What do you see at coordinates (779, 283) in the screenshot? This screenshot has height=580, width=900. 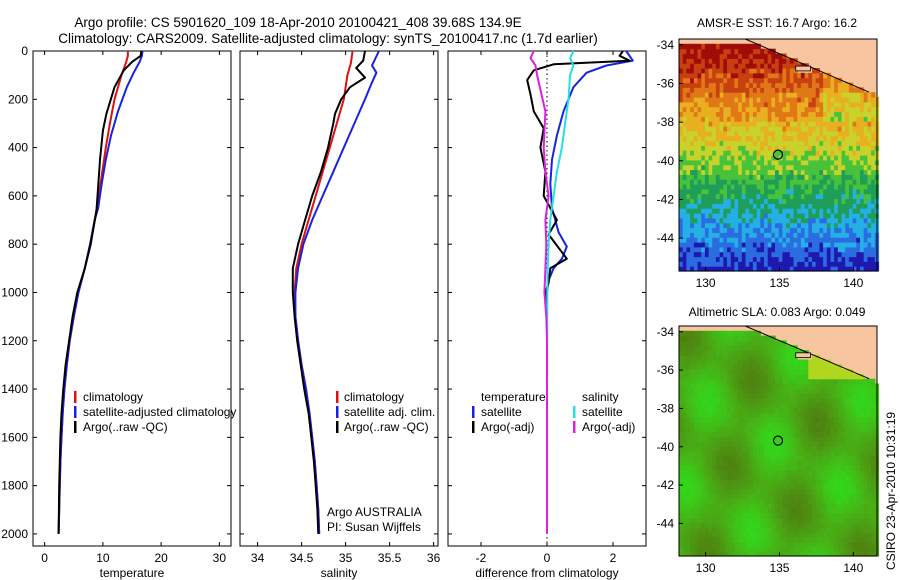 I see `x-tick-label: 135` at bounding box center [779, 283].